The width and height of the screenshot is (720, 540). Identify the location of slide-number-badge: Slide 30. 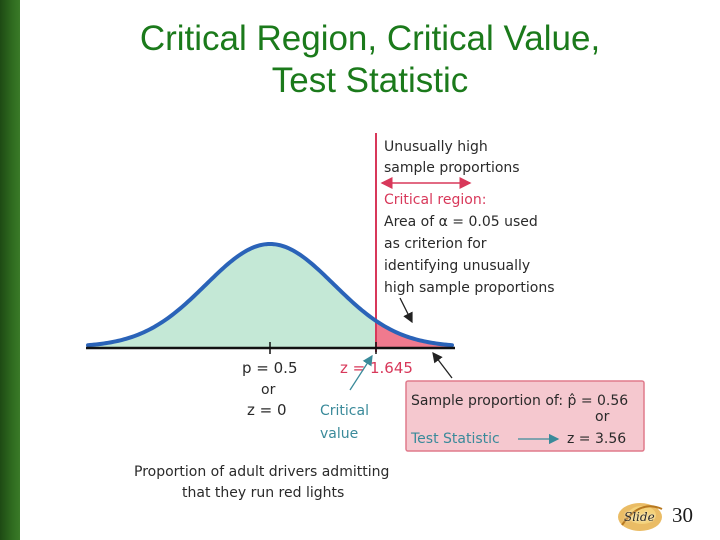
(662, 515).